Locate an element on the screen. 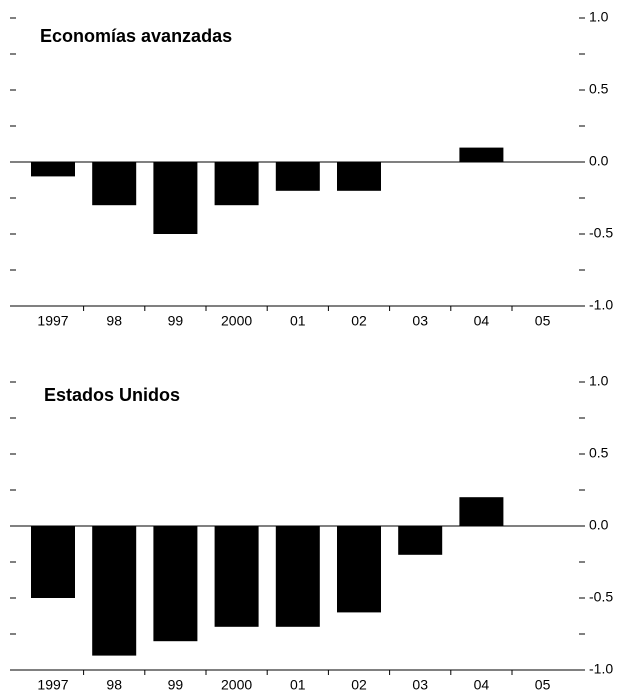  panel-title: Estados Unidos is located at coordinates (112, 395).